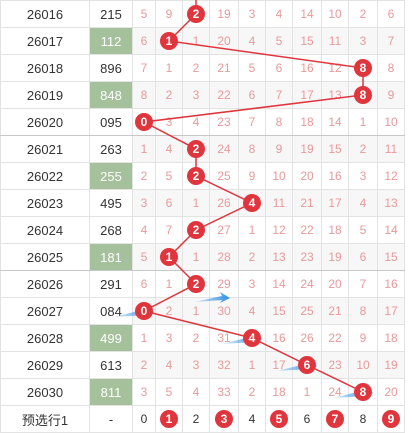 This screenshot has width=412, height=433. I want to click on digit-2-miss-cell: 2, so click(196, 338).